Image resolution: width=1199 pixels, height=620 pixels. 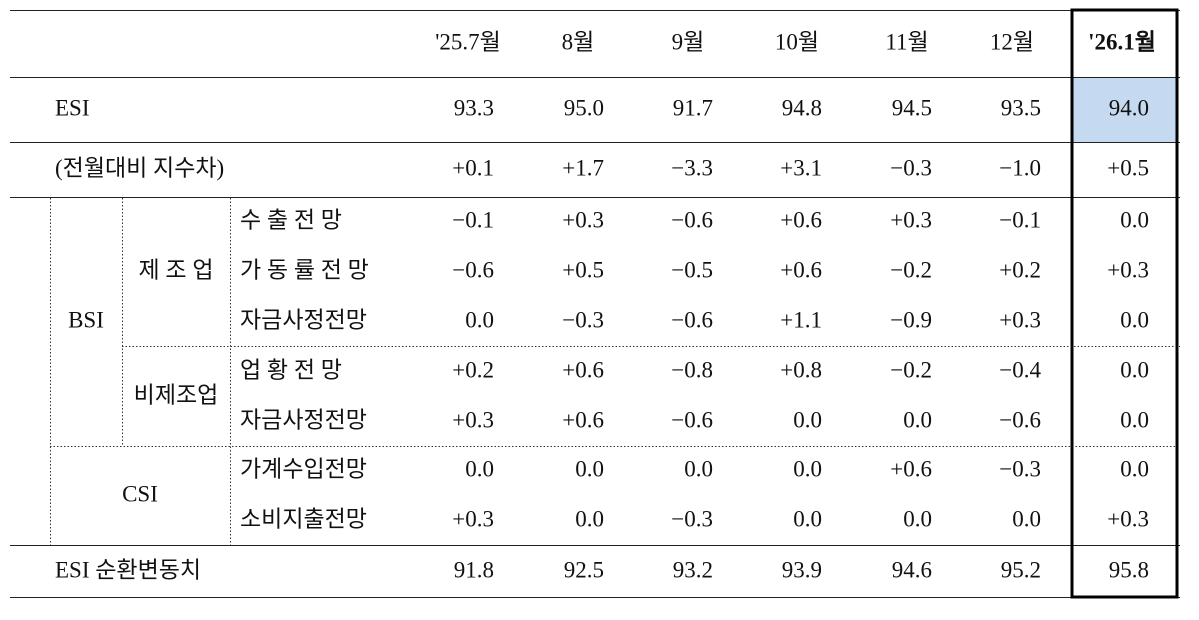 What do you see at coordinates (303, 518) in the screenshot?
I see `row-label: 소비지출전망` at bounding box center [303, 518].